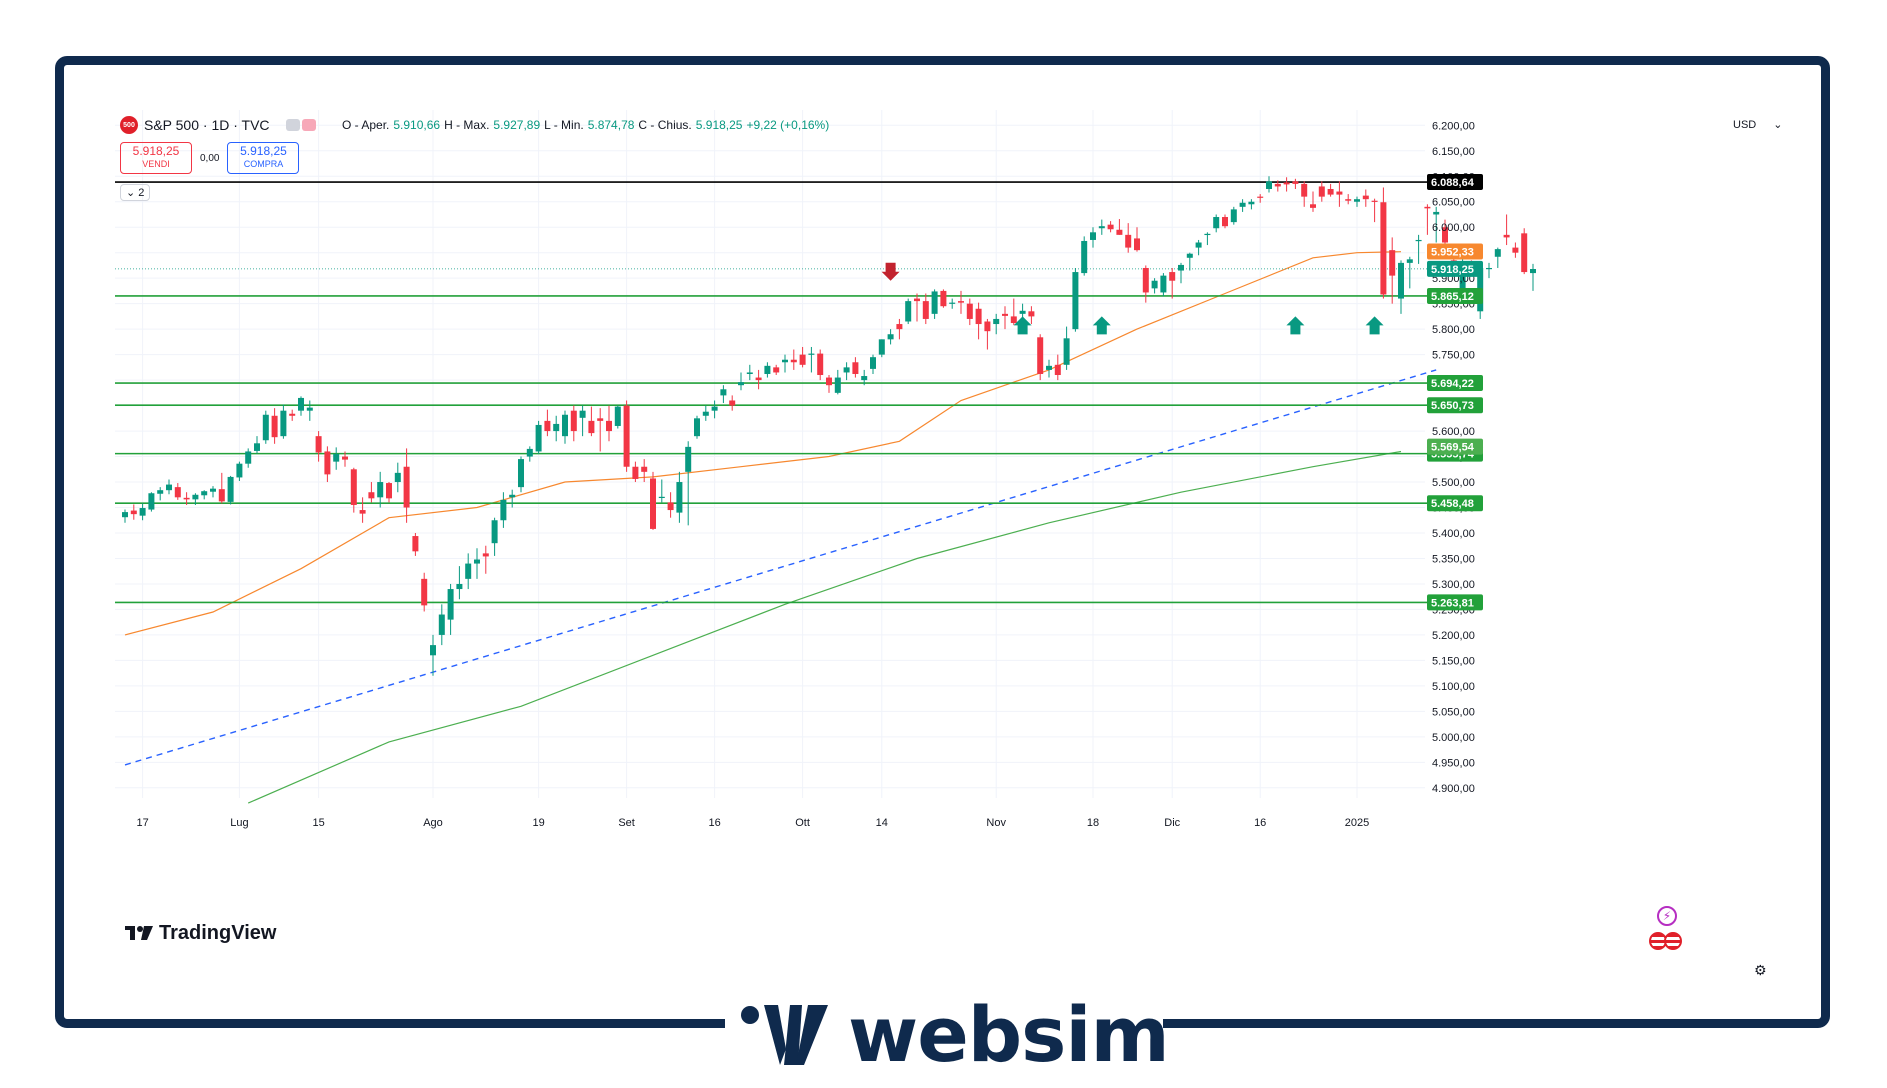 This screenshot has height=1088, width=1887. Describe the element at coordinates (1453, 330) in the screenshot. I see `y-tick-label: 5.800,00` at that location.